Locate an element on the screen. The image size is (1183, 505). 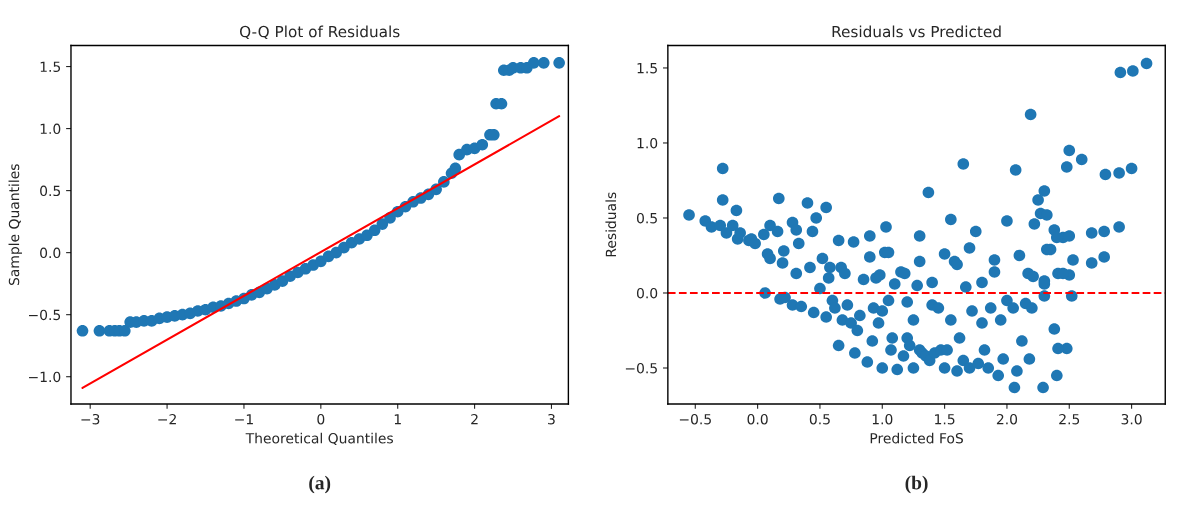
x-tick-label: 2 is located at coordinates (474, 419).